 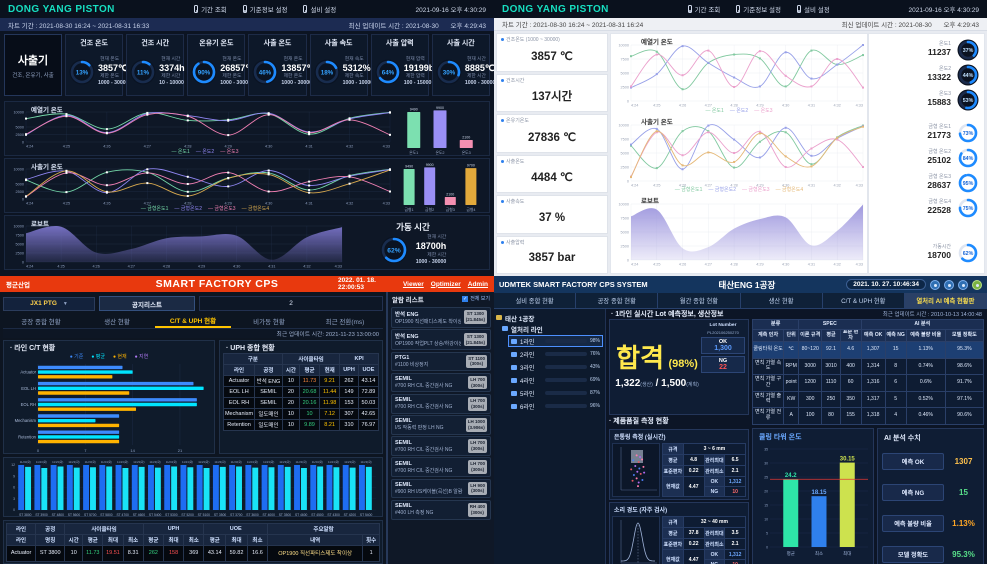 What do you see at coordinates (269, 323) in the screenshot?
I see `tab-3: 비가동 현황` at bounding box center [269, 323].